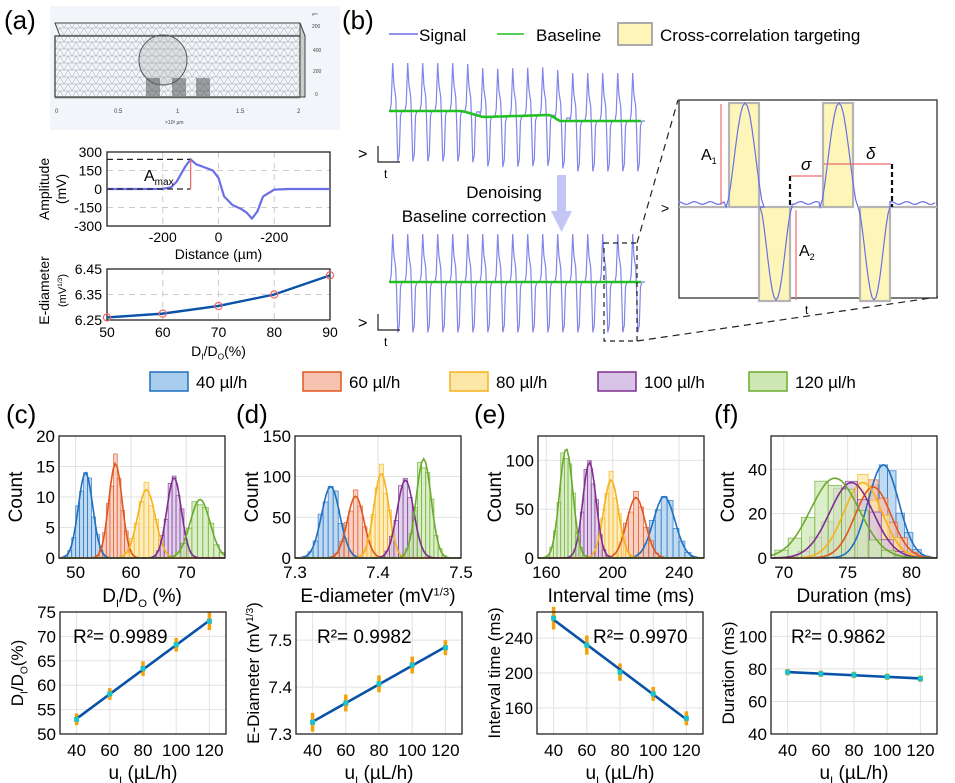  I want to click on amax-subscript: max, so click(164, 182).